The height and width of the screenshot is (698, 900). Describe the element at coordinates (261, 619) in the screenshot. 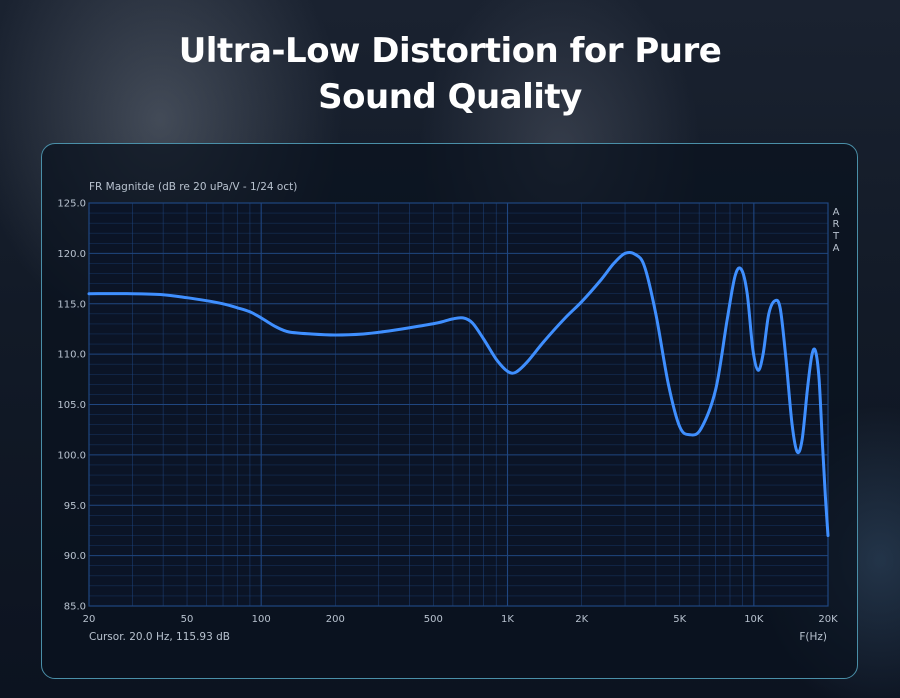

I see `x-tick-label: 100` at that location.